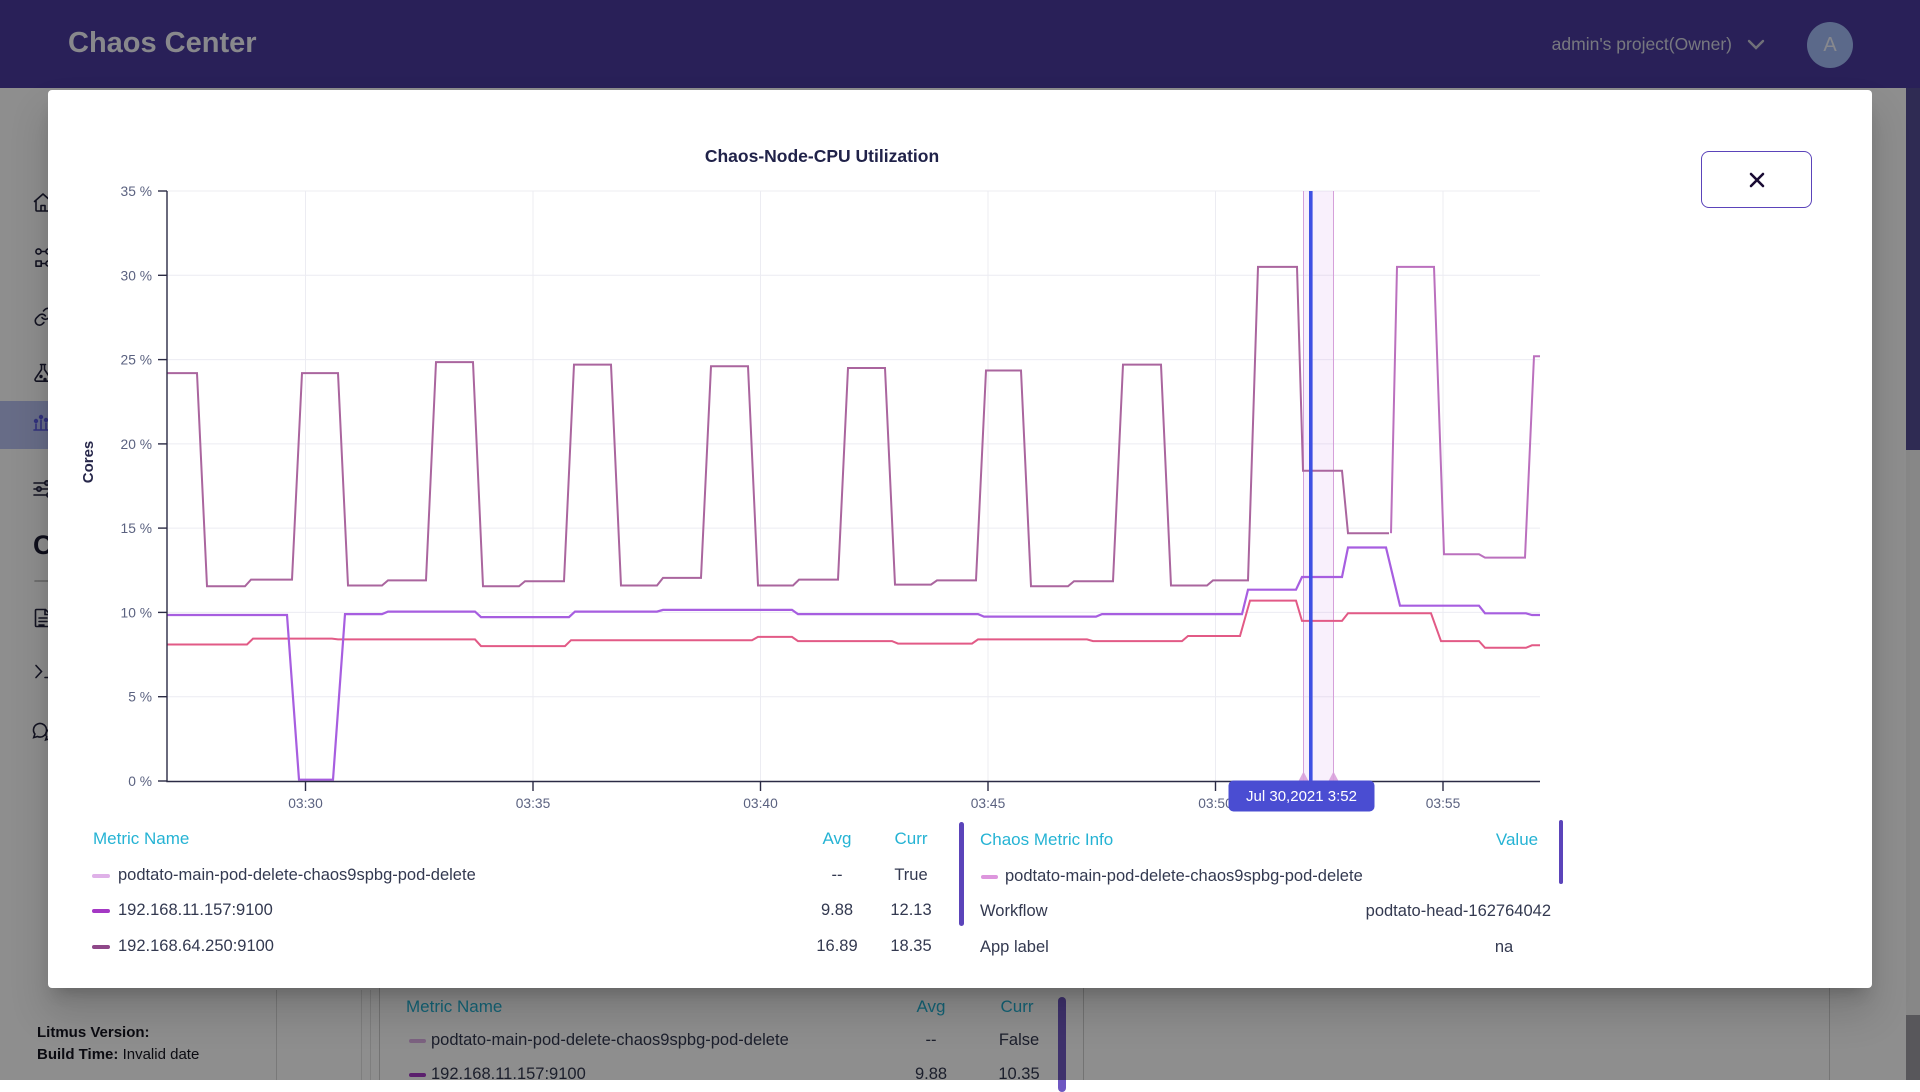  What do you see at coordinates (136, 528) in the screenshot?
I see `svg-text: 15 %` at bounding box center [136, 528].